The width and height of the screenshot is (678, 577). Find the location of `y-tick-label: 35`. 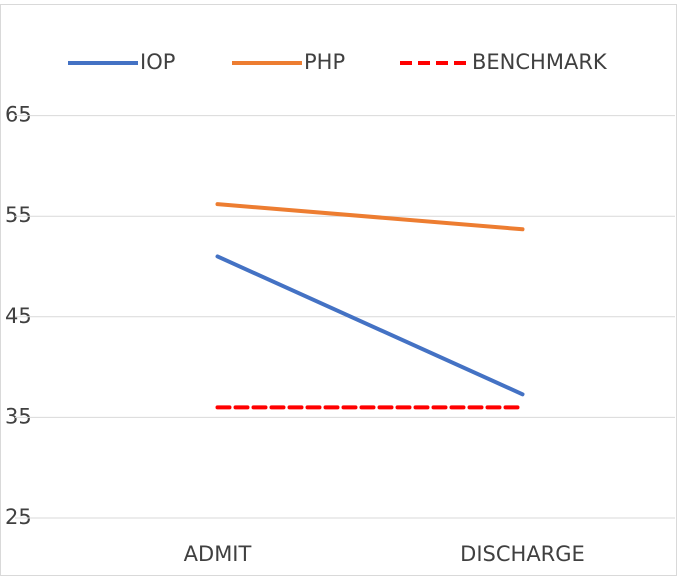

y-tick-label: 35 is located at coordinates (18, 416).